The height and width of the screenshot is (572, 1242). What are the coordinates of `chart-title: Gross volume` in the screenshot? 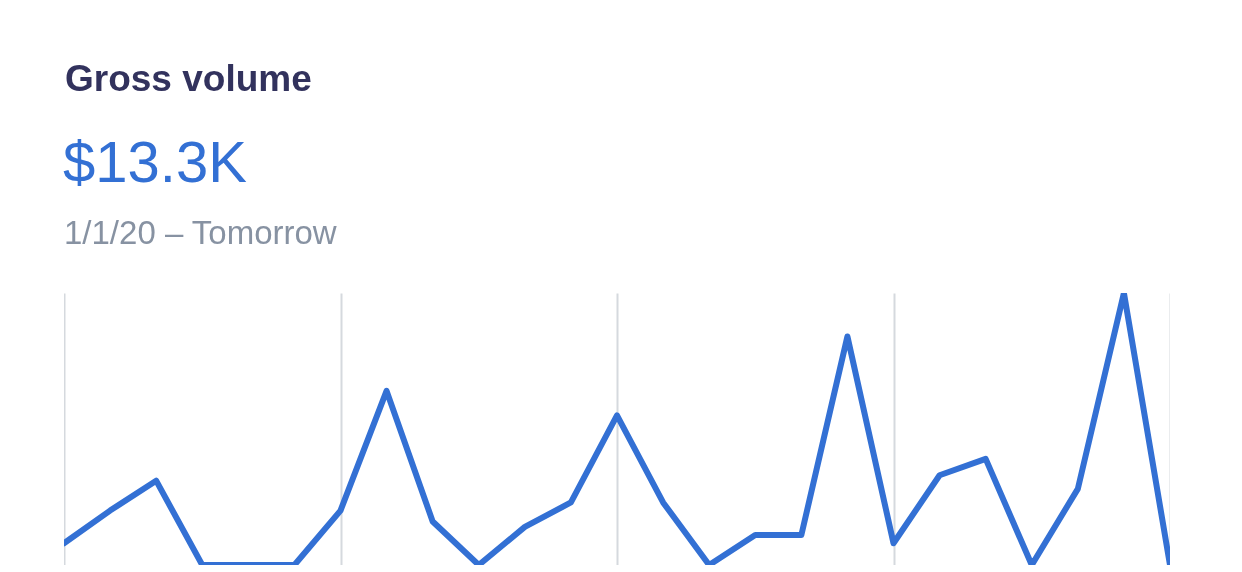 It's located at (188, 79).